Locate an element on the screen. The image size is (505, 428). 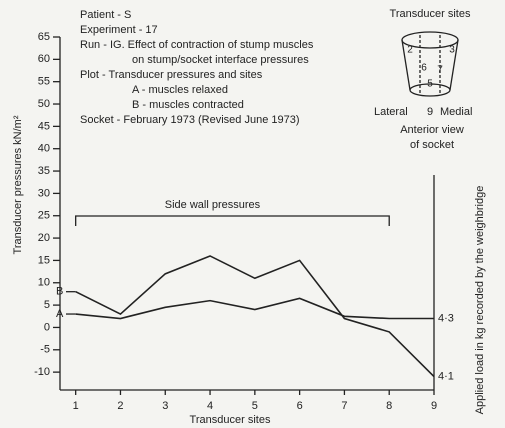
y-tick-label: 55 is located at coordinates (44, 82).